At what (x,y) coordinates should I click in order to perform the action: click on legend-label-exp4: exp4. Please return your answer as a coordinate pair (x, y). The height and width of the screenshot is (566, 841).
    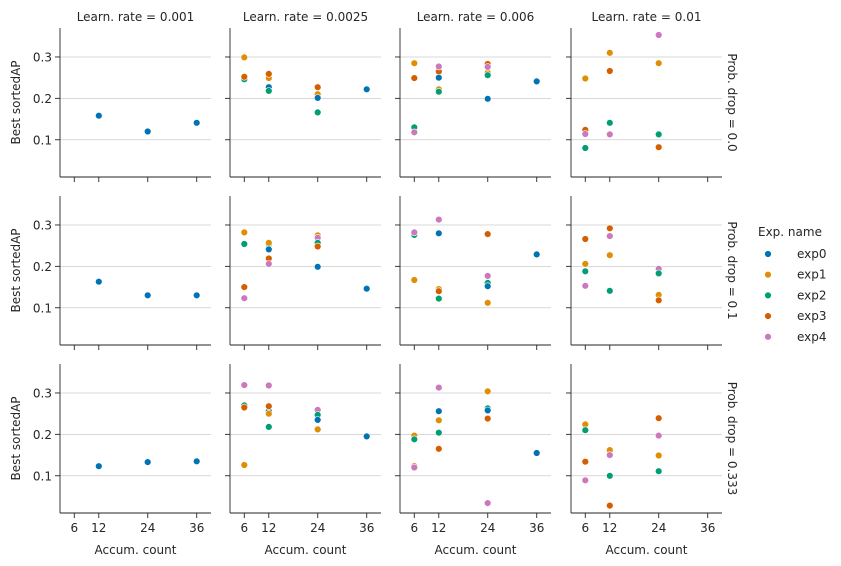
    Looking at the image, I should click on (812, 337).